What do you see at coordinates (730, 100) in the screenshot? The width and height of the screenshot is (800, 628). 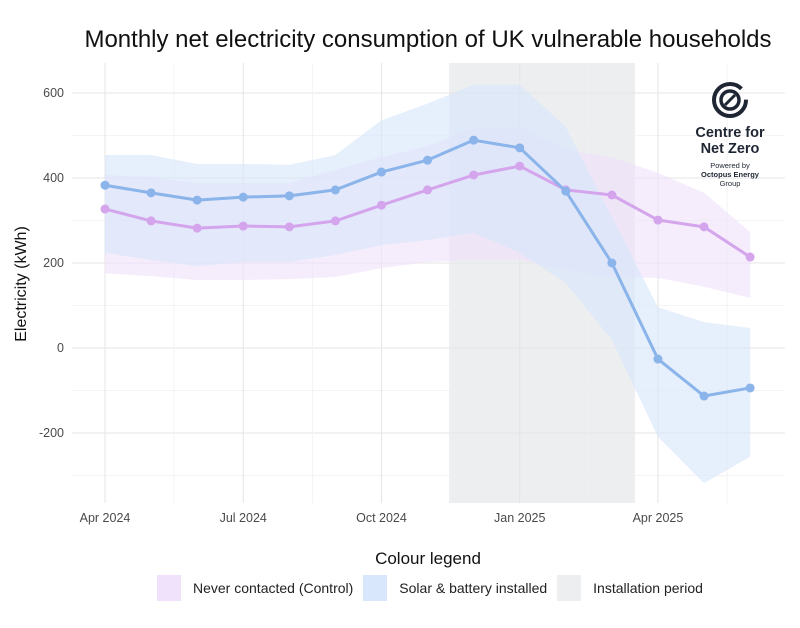 I see `target-logo-icon` at bounding box center [730, 100].